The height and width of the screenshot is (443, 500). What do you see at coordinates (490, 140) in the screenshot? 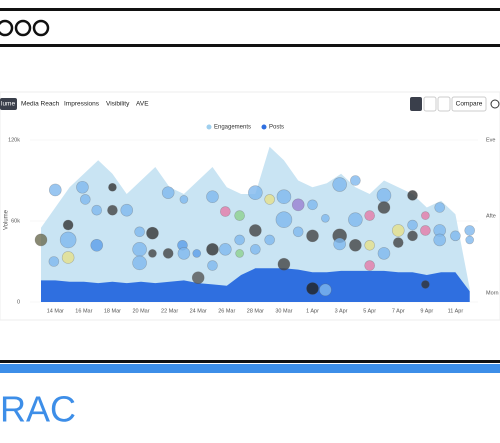
I see `y2-label: Eve` at bounding box center [490, 140].